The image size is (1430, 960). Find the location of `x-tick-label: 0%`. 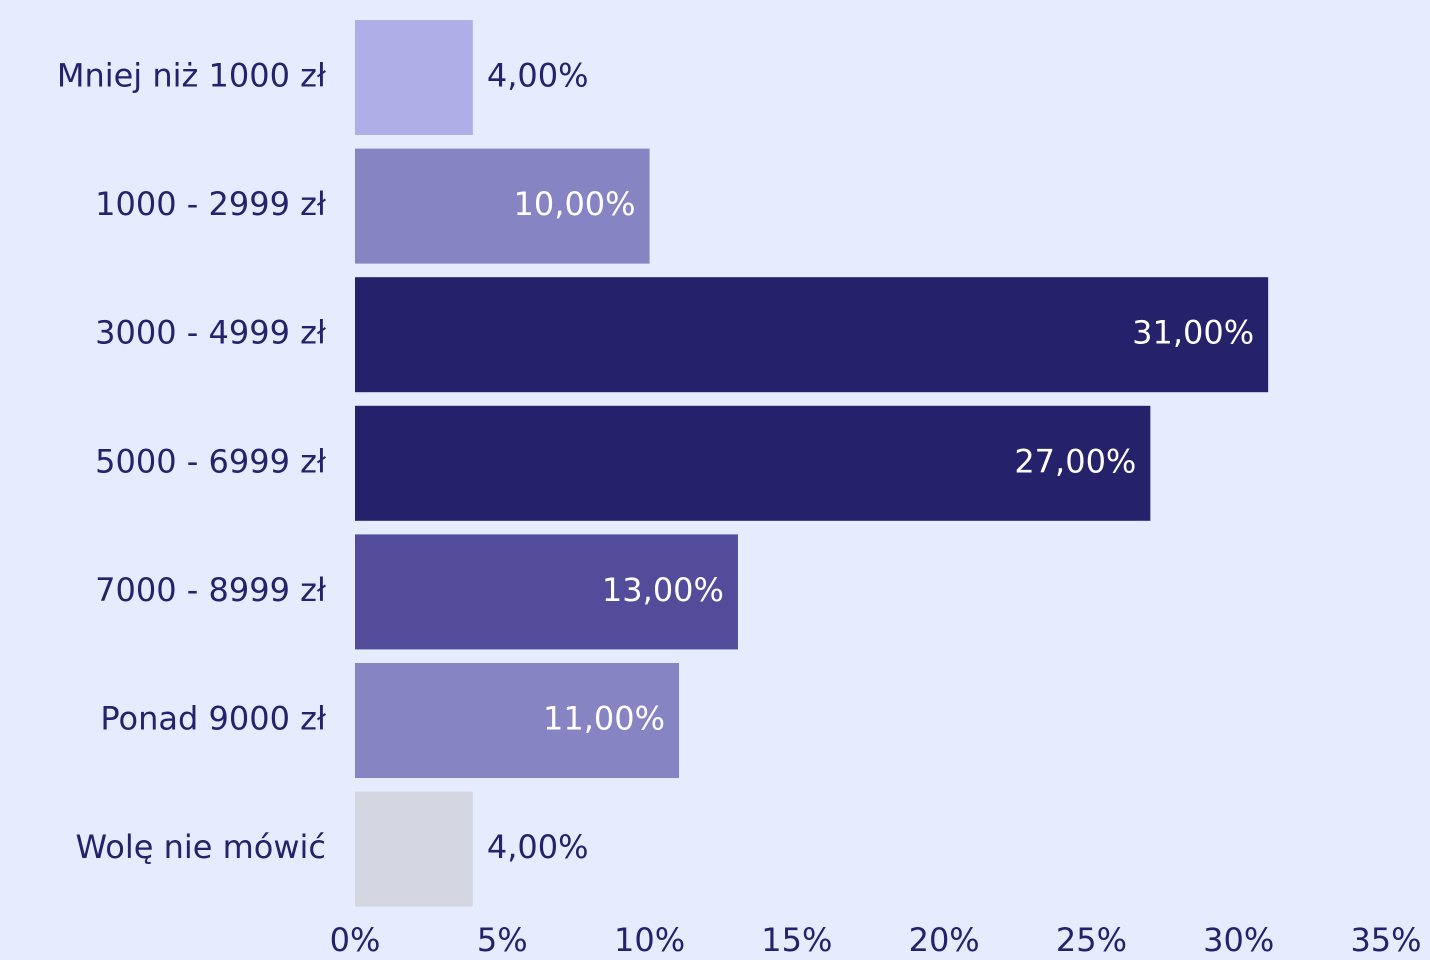

x-tick-label: 0% is located at coordinates (355, 940).